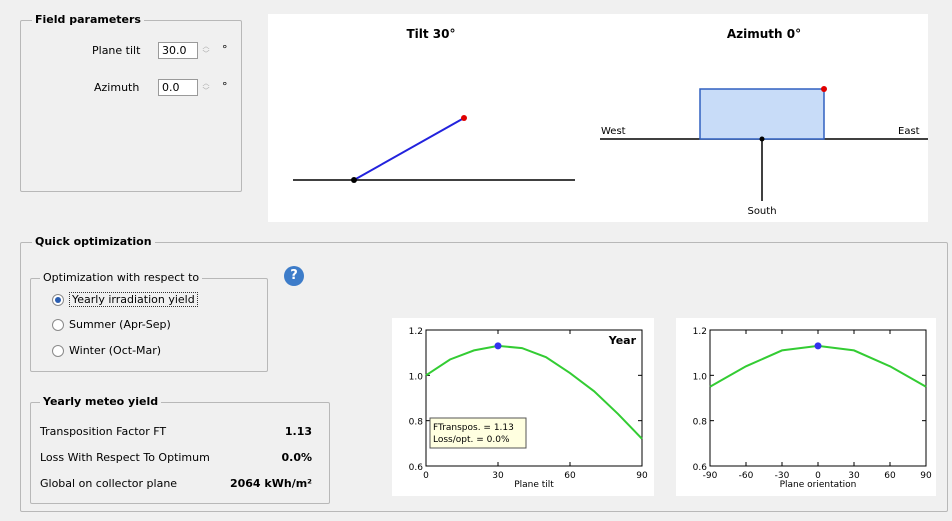  I want to click on result-row-loss: Loss With Respect To Optimum 0.0%, so click(176, 457).